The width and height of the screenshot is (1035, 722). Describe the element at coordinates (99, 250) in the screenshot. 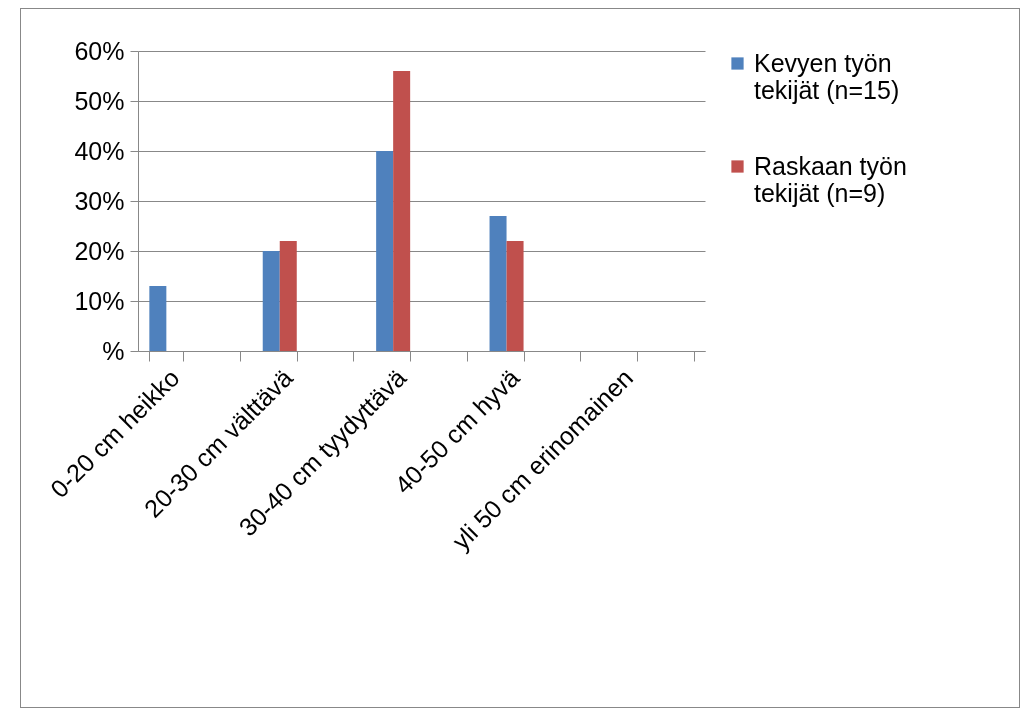

I see `y-tick-label: 20%` at that location.